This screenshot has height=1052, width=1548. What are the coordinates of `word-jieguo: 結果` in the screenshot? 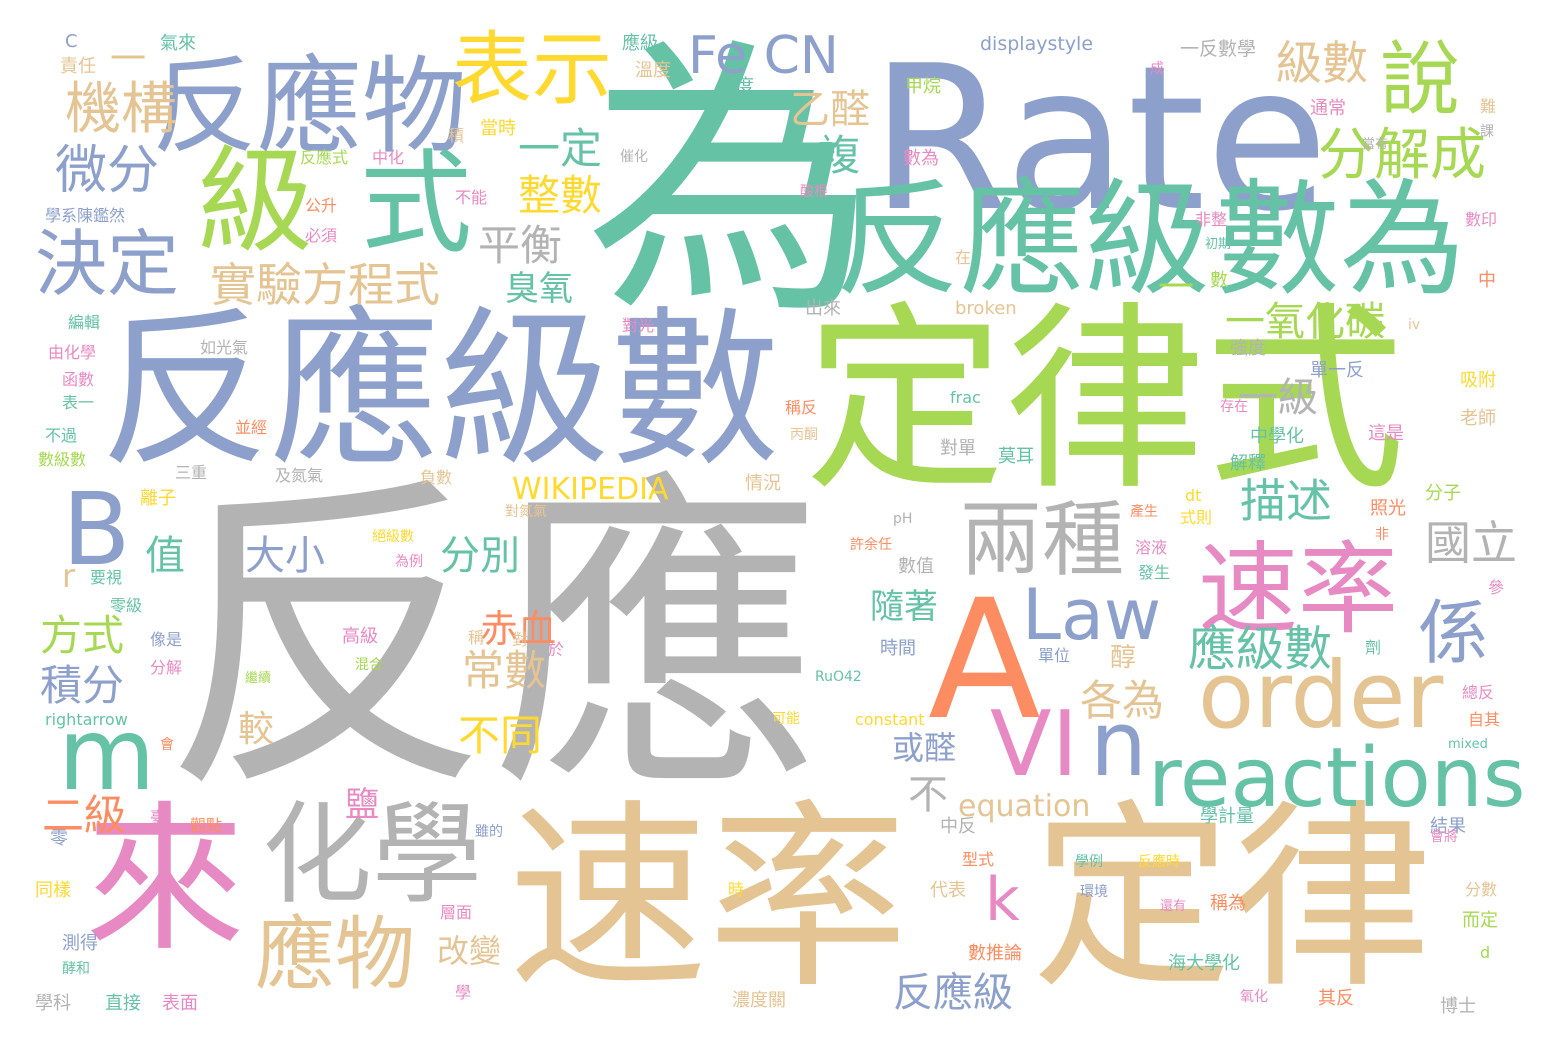 It's located at (1448, 826).